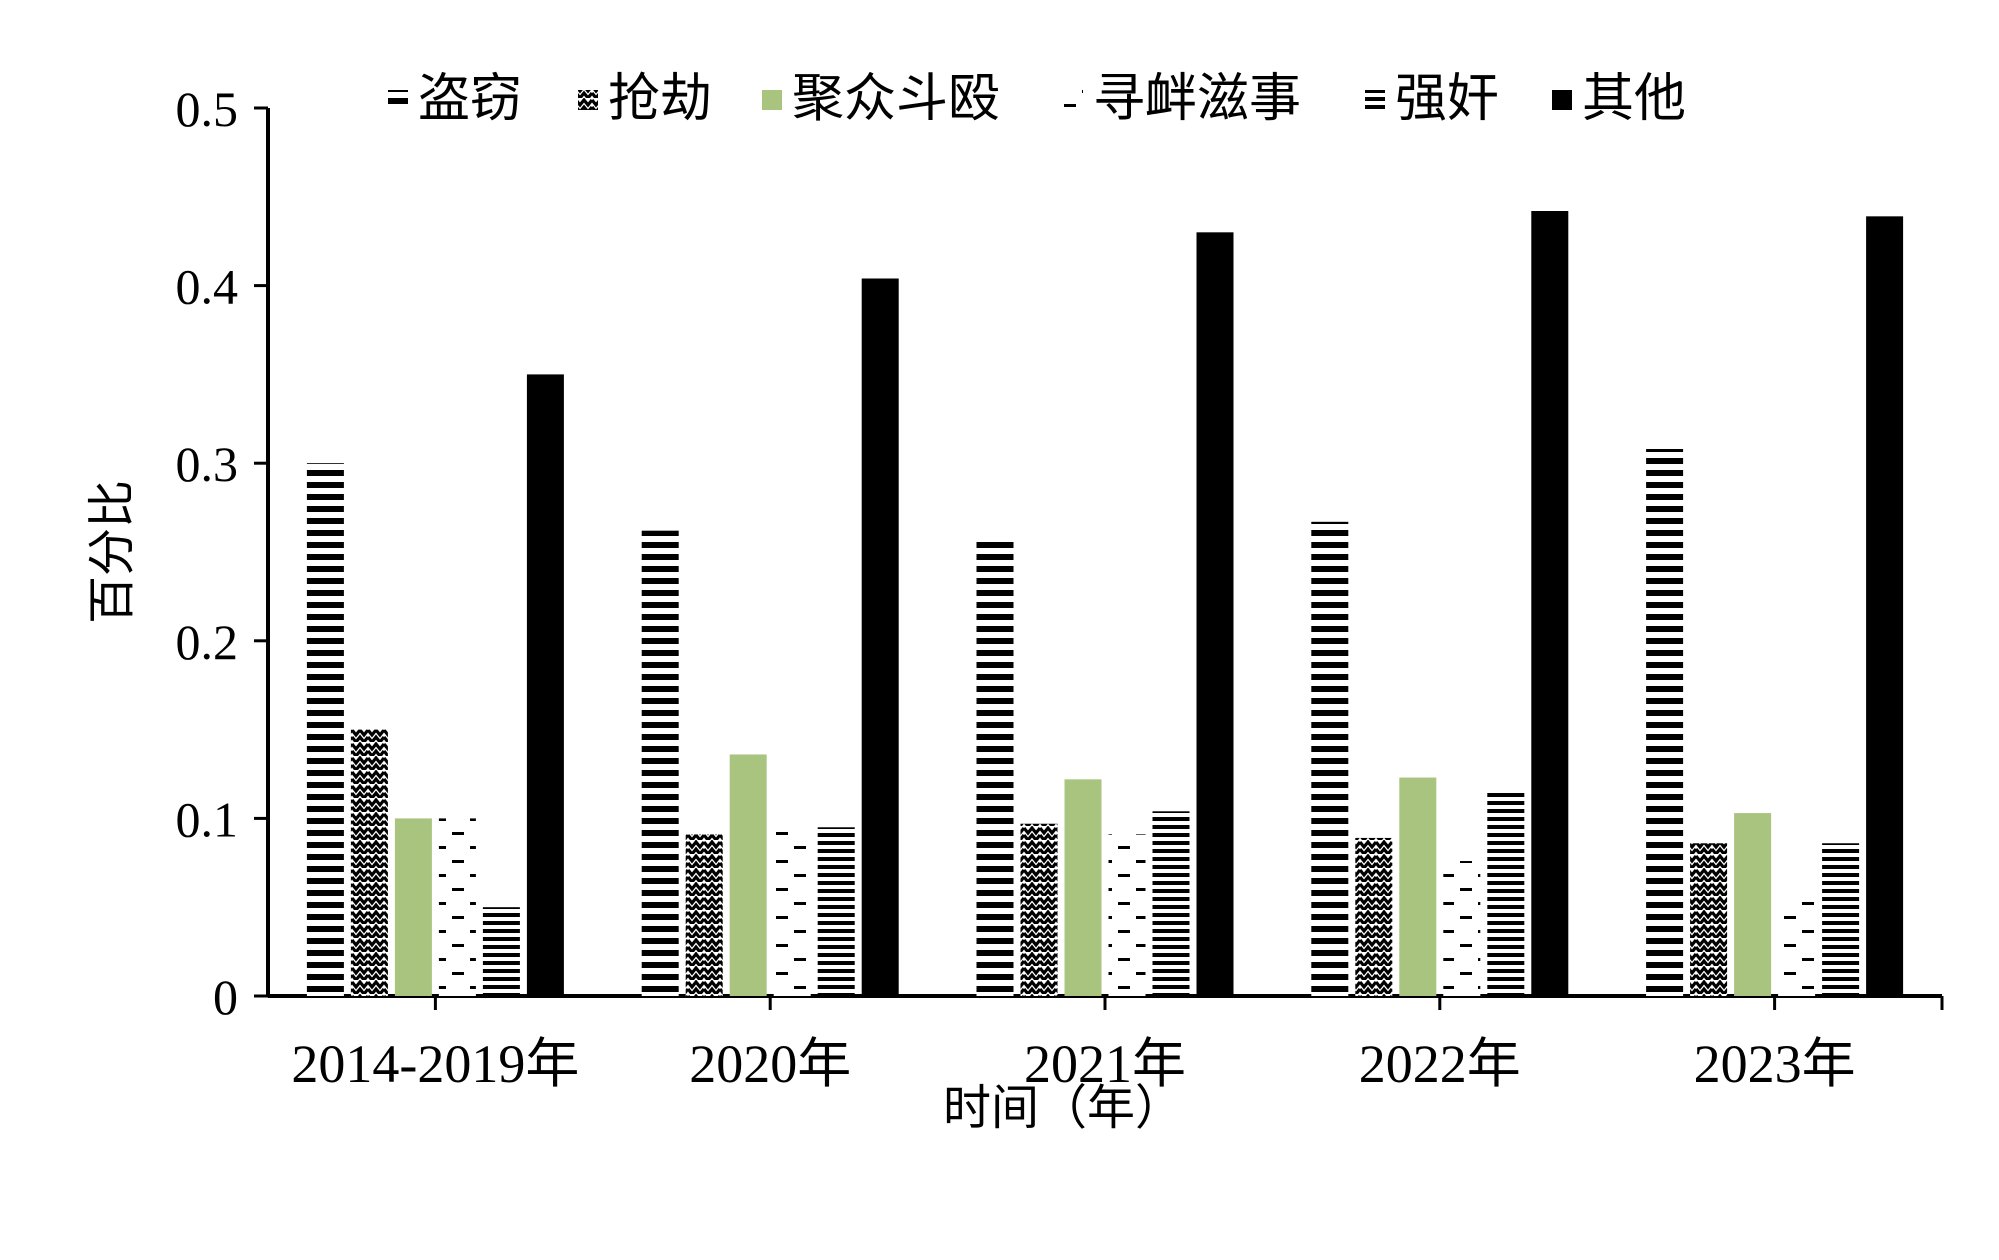 Image resolution: width=1999 pixels, height=1260 pixels. What do you see at coordinates (1374, 916) in the screenshot?
I see `bar-抢劫-2022年` at bounding box center [1374, 916].